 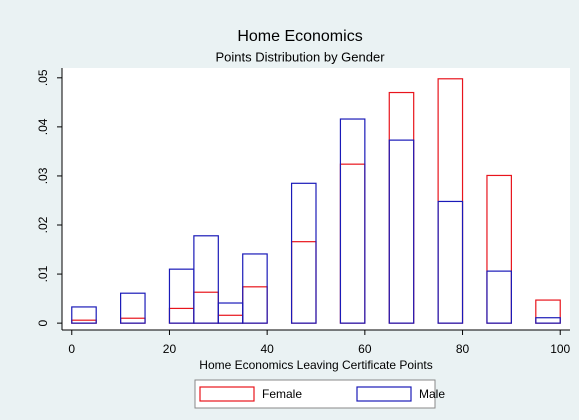 What do you see at coordinates (365, 349) in the screenshot?
I see `x-tick-label: 60` at bounding box center [365, 349].